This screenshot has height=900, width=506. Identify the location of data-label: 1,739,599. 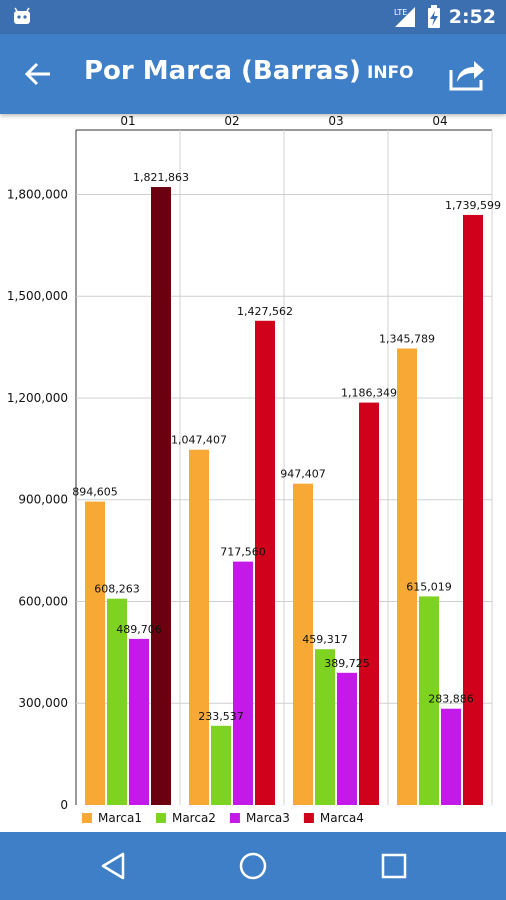
(473, 205).